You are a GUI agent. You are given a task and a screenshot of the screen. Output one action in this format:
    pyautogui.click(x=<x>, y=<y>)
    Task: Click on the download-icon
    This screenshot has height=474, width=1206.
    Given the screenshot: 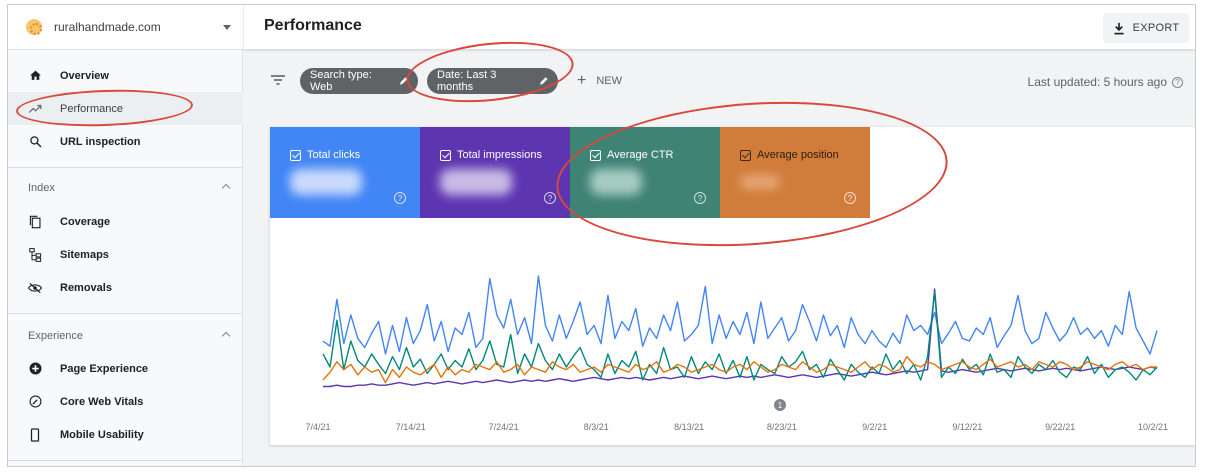 What is the action you would take?
    pyautogui.click(x=1118, y=28)
    